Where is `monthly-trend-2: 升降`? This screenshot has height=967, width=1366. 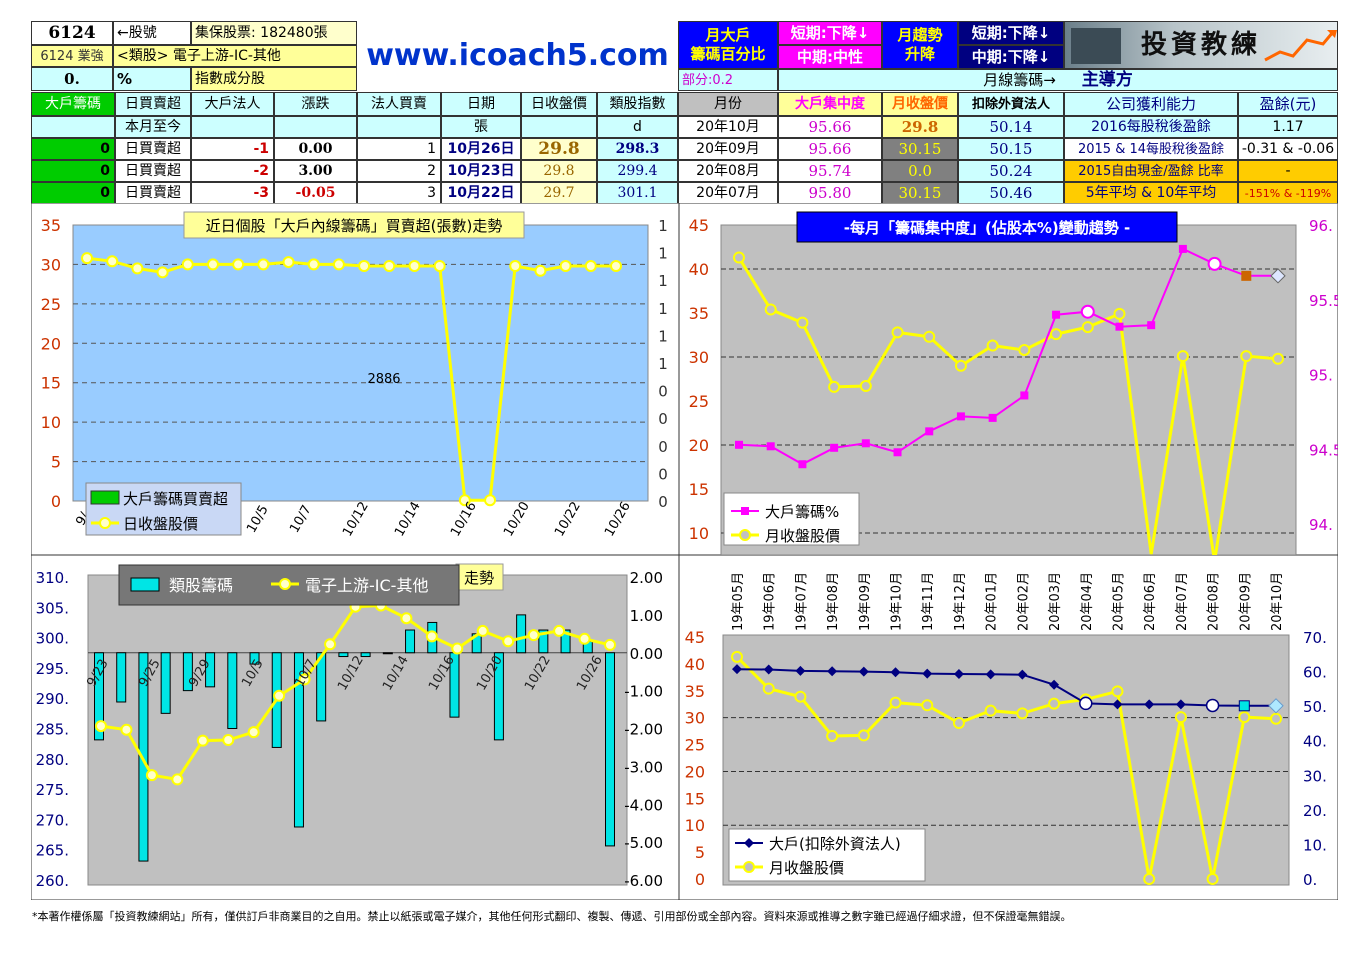 monthly-trend-2: 升降 is located at coordinates (919, 54).